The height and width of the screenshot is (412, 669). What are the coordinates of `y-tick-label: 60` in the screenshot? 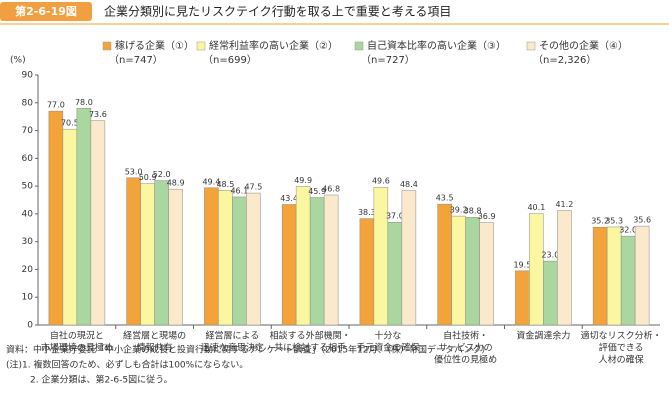 It's located at (28, 159).